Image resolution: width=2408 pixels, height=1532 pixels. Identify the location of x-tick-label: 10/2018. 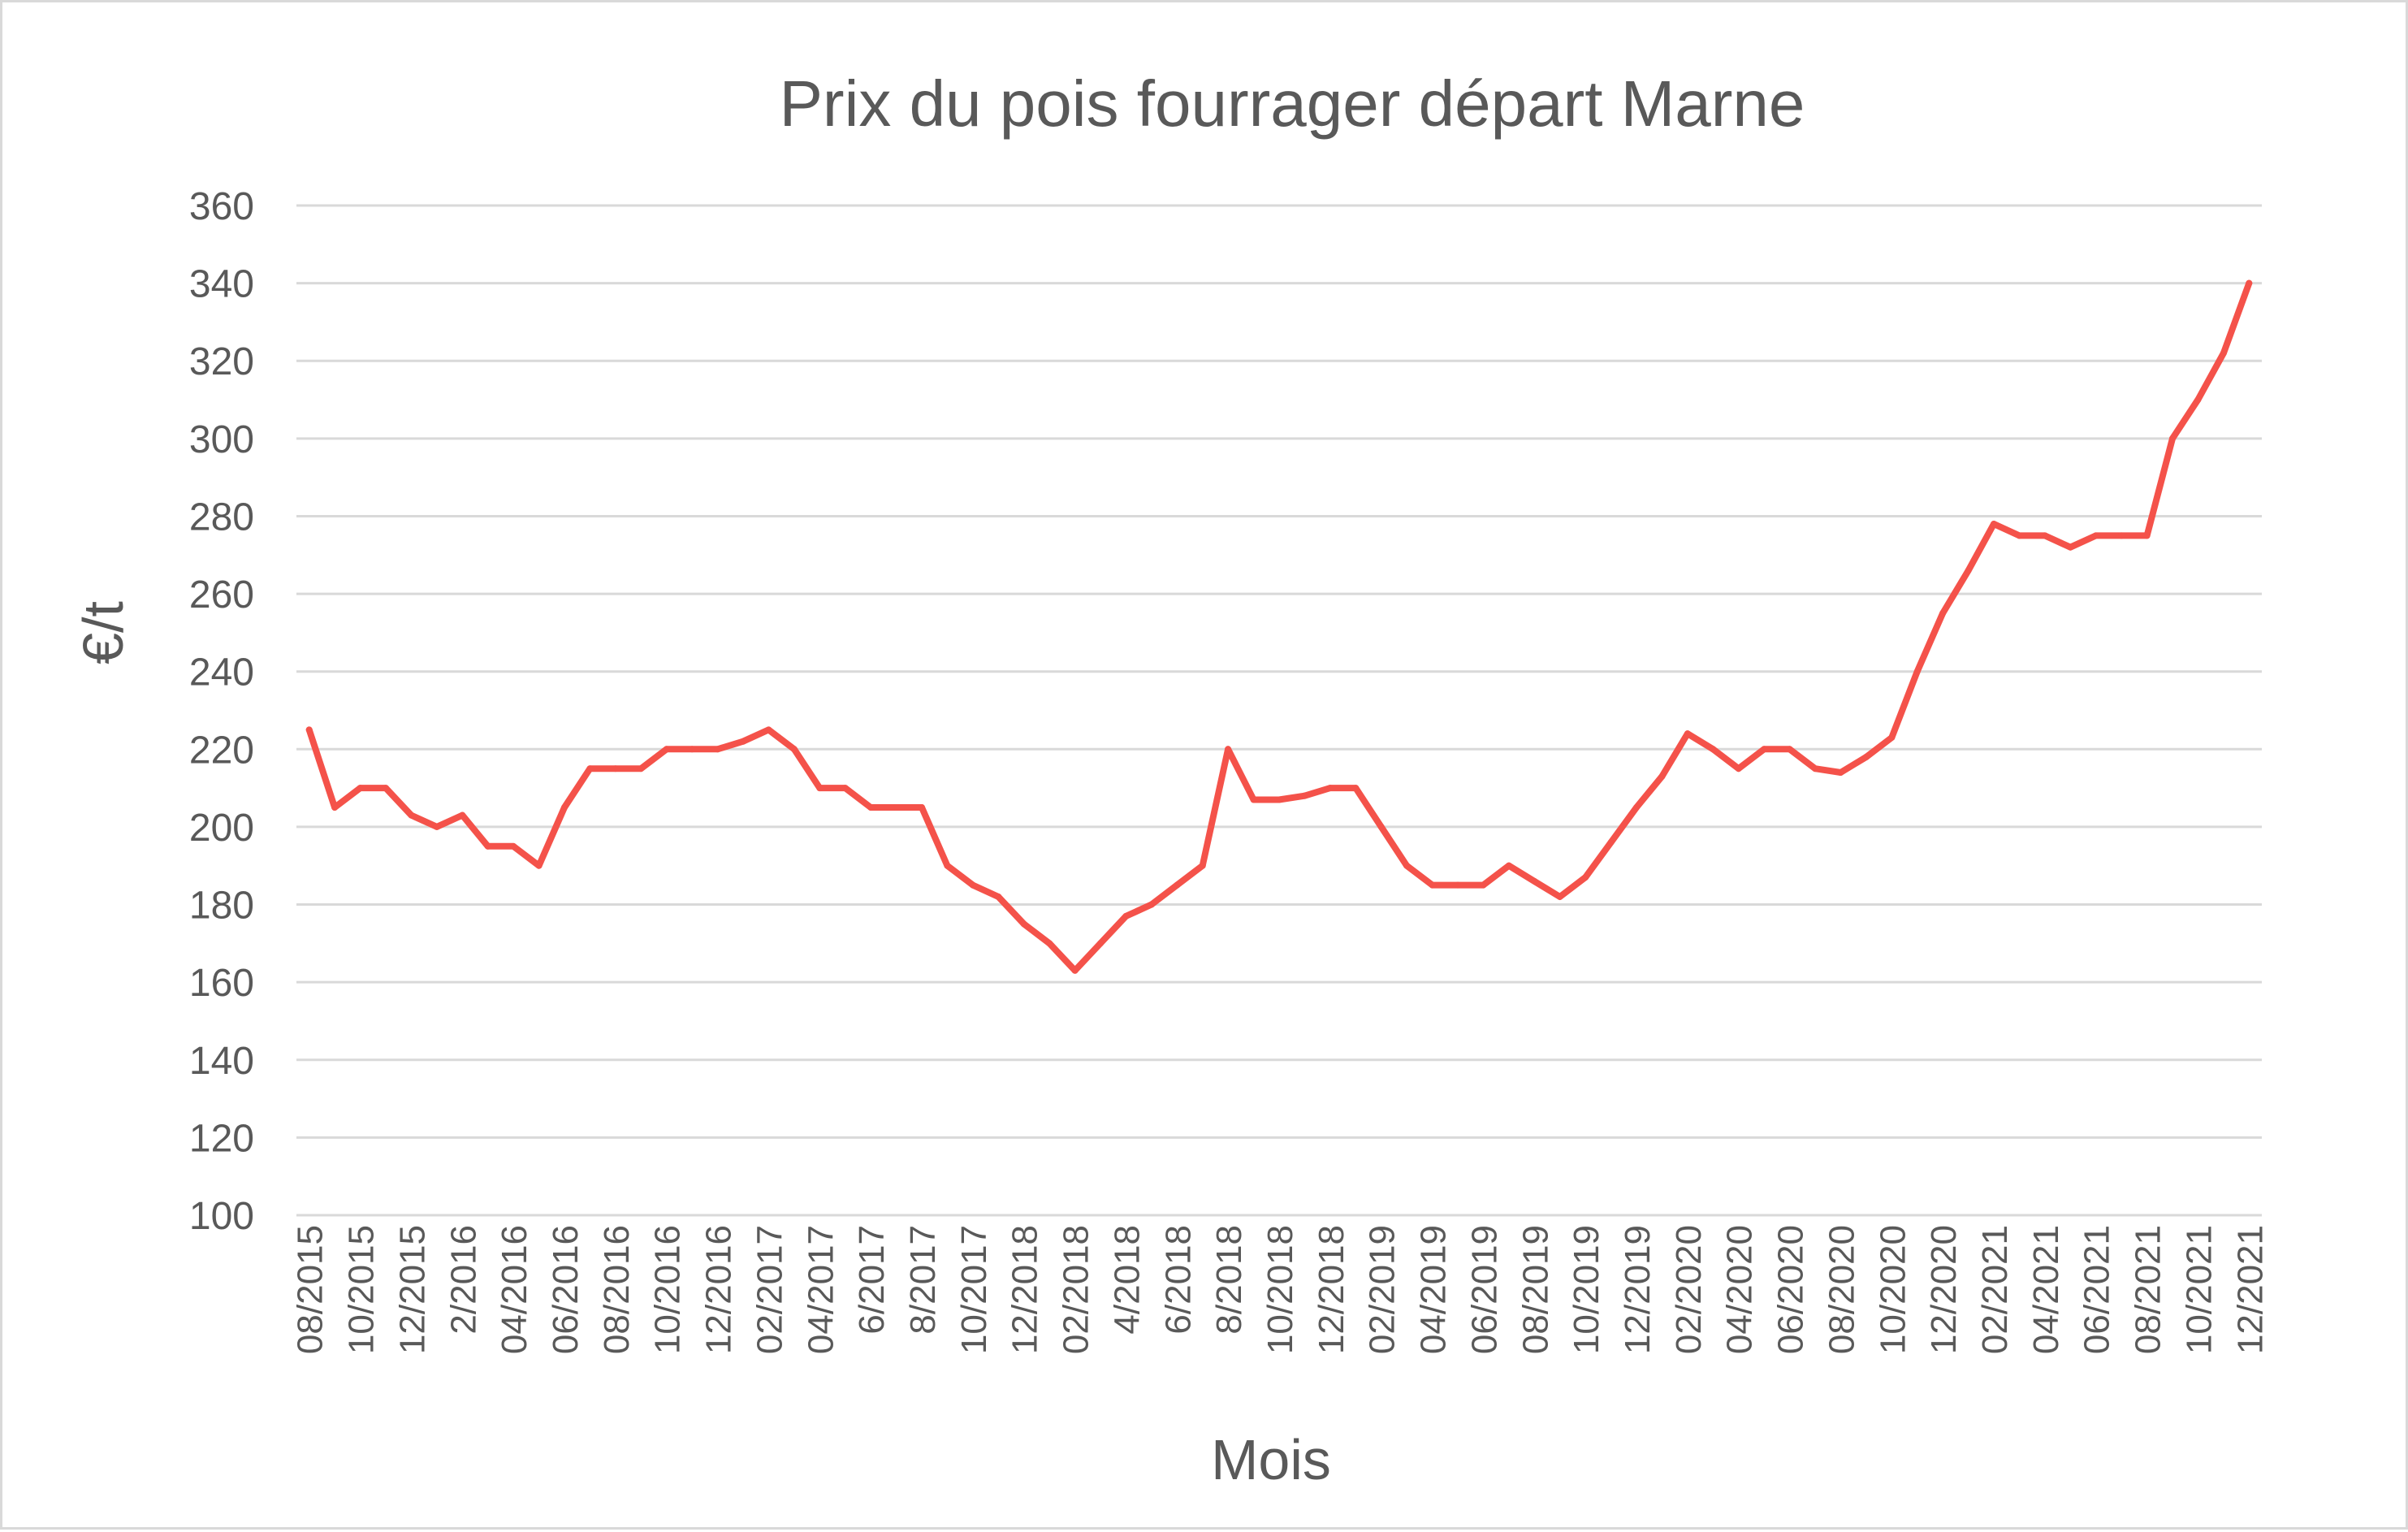
(1280, 1290).